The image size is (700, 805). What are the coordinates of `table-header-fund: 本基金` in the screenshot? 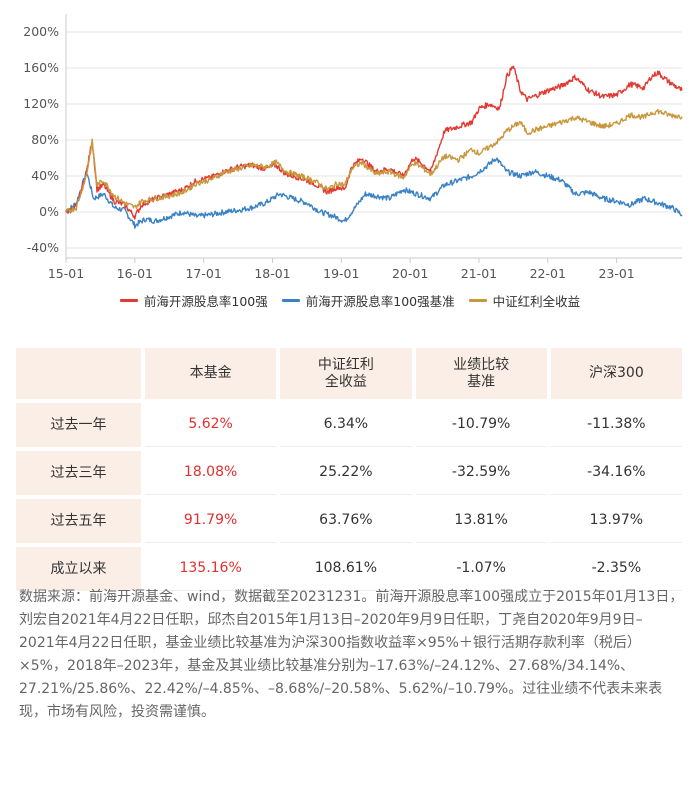 It's located at (211, 373).